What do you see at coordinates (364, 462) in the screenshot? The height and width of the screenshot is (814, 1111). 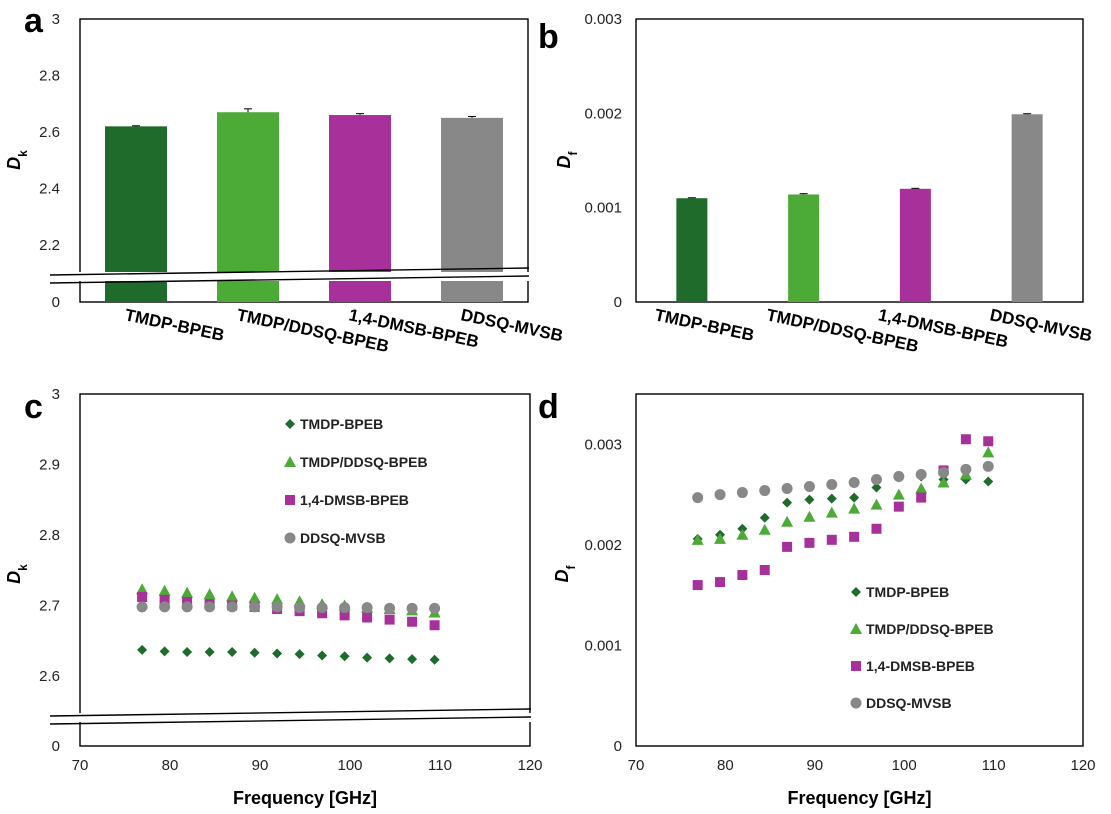 I see `legend-entry: TMDP/DDSQ-BPEB` at bounding box center [364, 462].